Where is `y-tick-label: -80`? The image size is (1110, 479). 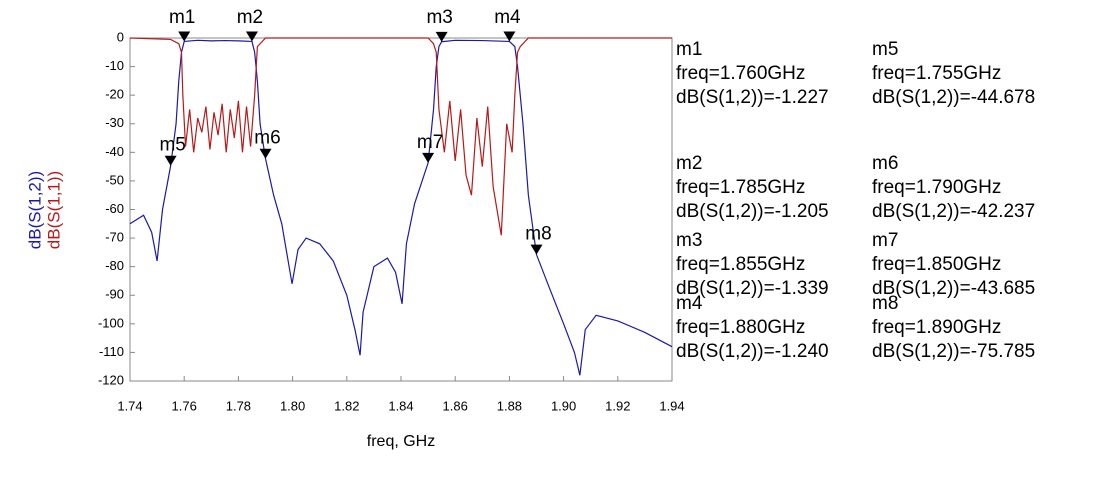
y-tick-label: -80 is located at coordinates (114, 265).